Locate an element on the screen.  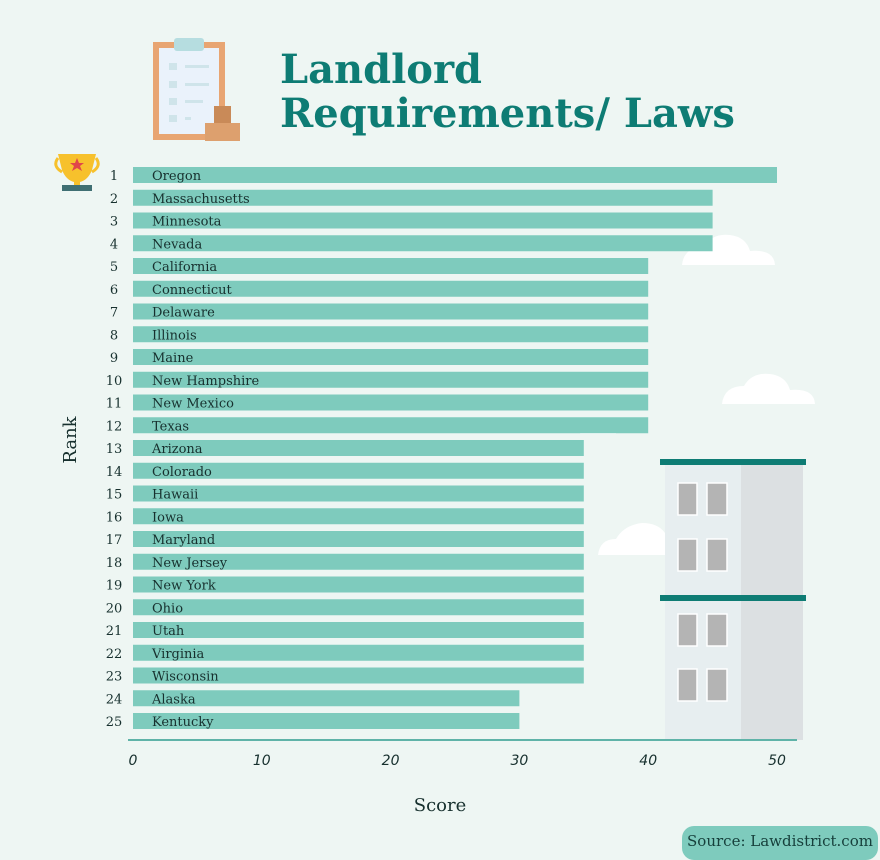
rank-label: 16 is located at coordinates (114, 517).